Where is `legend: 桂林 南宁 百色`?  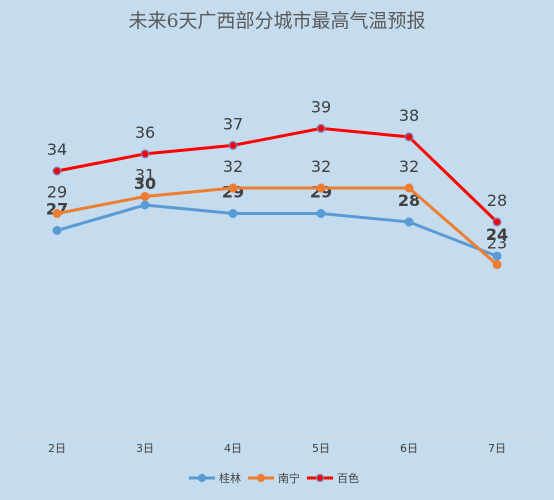 legend: 桂林 南宁 百色 is located at coordinates (274, 478).